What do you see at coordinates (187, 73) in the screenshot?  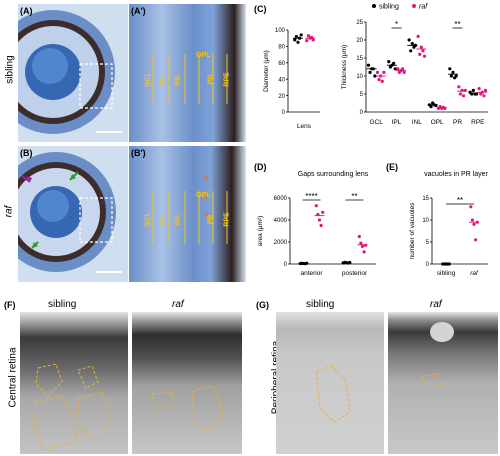 I see `panel-a-prime-image` at bounding box center [187, 73].